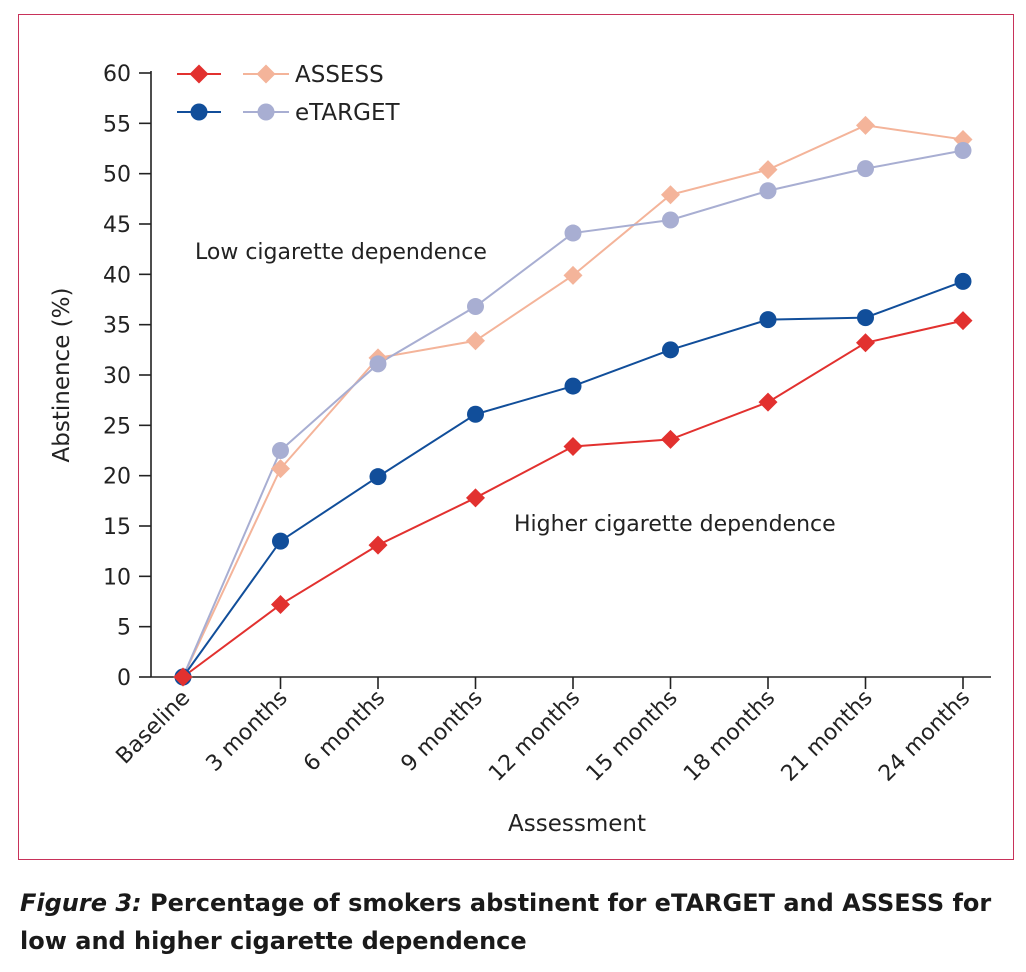 The width and height of the screenshot is (1026, 972). What do you see at coordinates (124, 628) in the screenshot?
I see `y-tick-label: 5` at bounding box center [124, 628].